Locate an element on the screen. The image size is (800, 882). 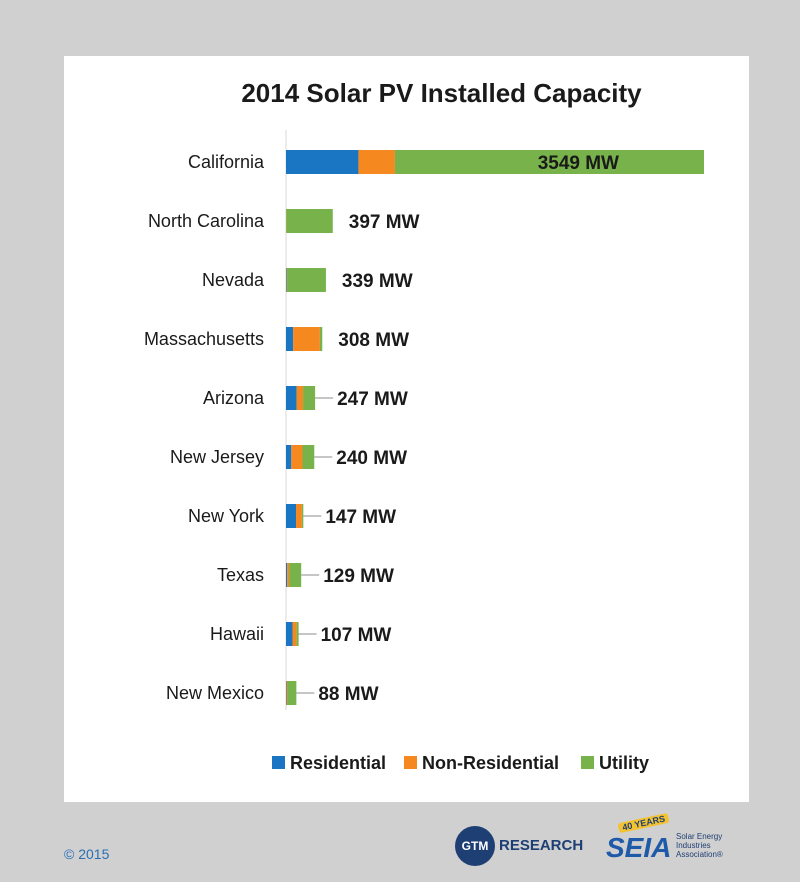
gtm-badge: GTM is located at coordinates (475, 846).